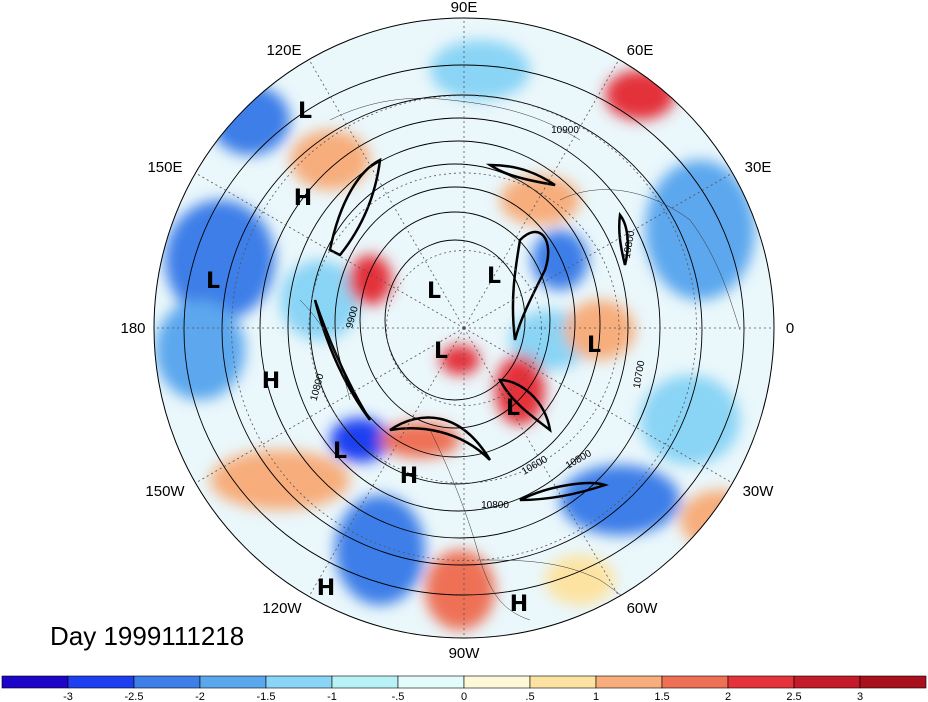 This screenshot has width=928, height=702. Describe the element at coordinates (860, 696) in the screenshot. I see `colorbar-tick-label: 3` at that location.